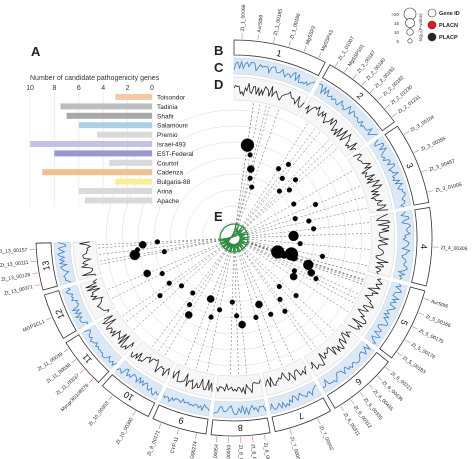 Image resolution: width=474 pixels, height=459 pixels. Describe the element at coordinates (301, 415) in the screenshot. I see `chromosome-label-7: 7` at that location.